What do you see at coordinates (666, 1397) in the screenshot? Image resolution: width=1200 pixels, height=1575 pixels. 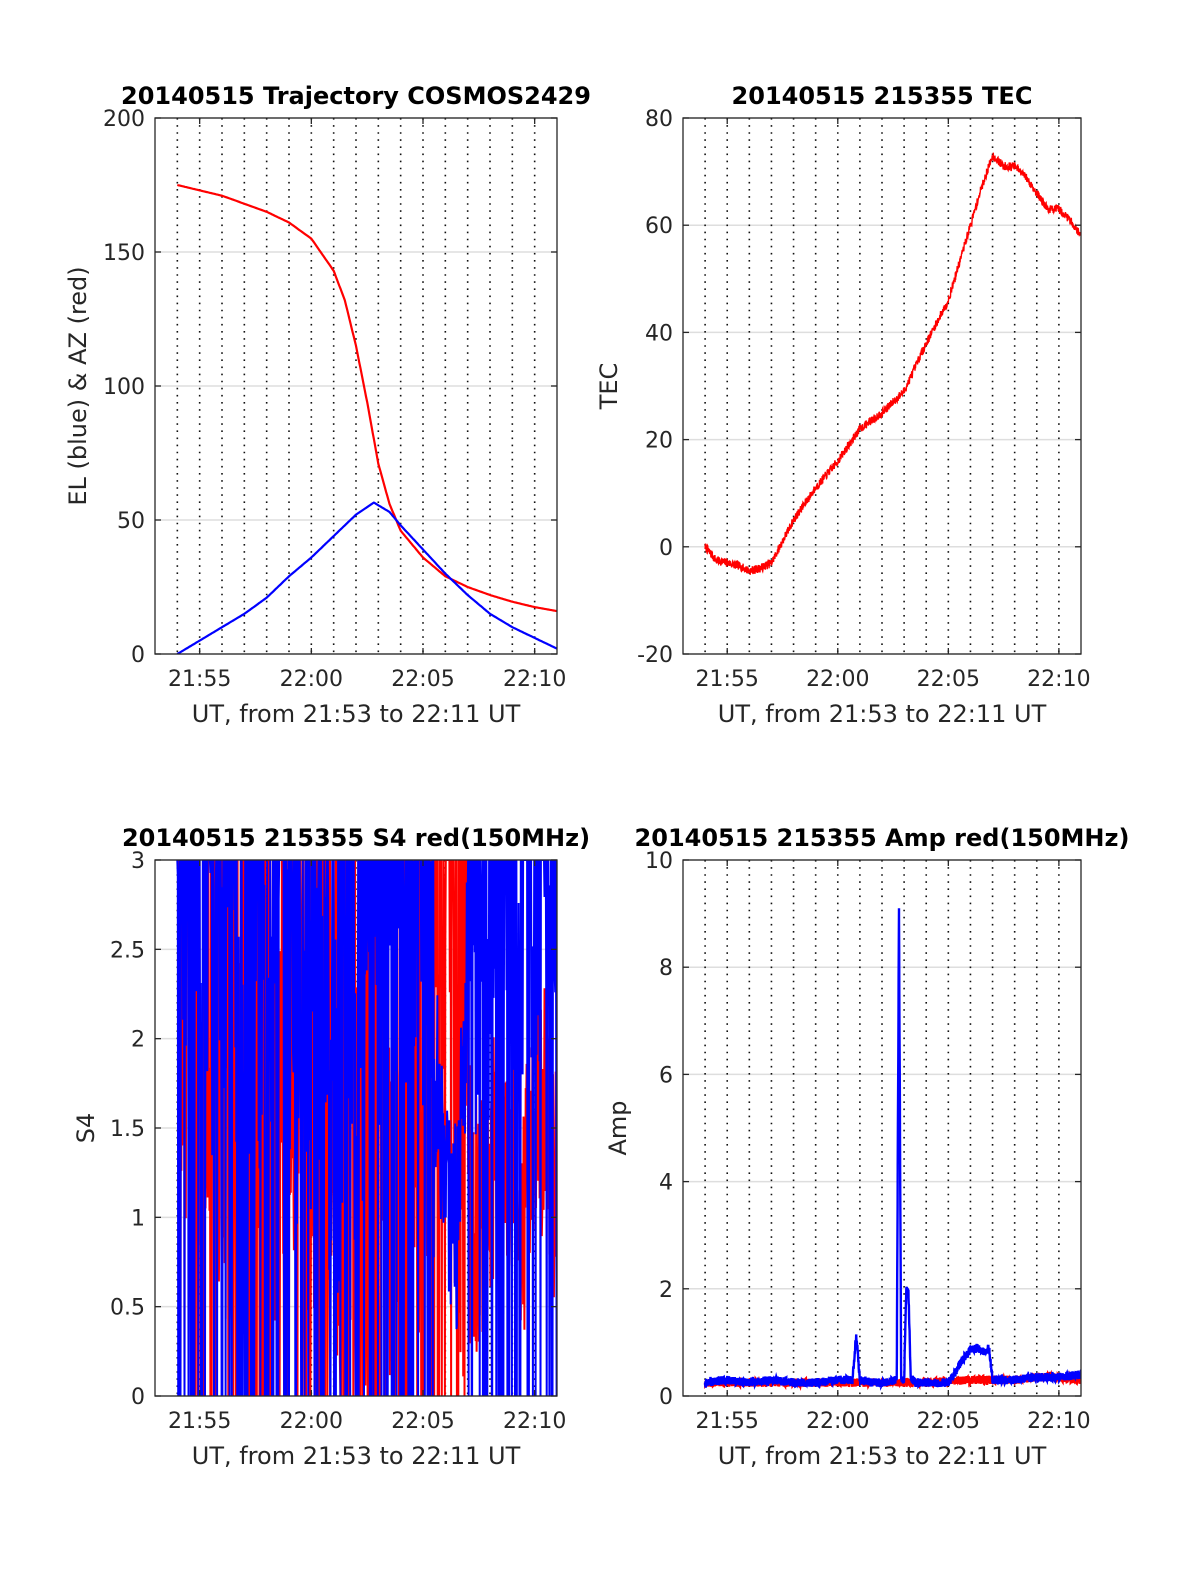 I see `amp-y-tick: 0` at bounding box center [666, 1397].